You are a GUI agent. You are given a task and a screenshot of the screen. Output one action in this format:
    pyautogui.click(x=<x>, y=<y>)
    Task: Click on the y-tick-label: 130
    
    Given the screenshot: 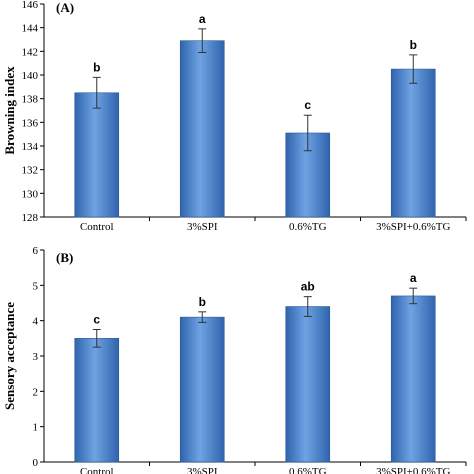 What is the action you would take?
    pyautogui.click(x=30, y=194)
    